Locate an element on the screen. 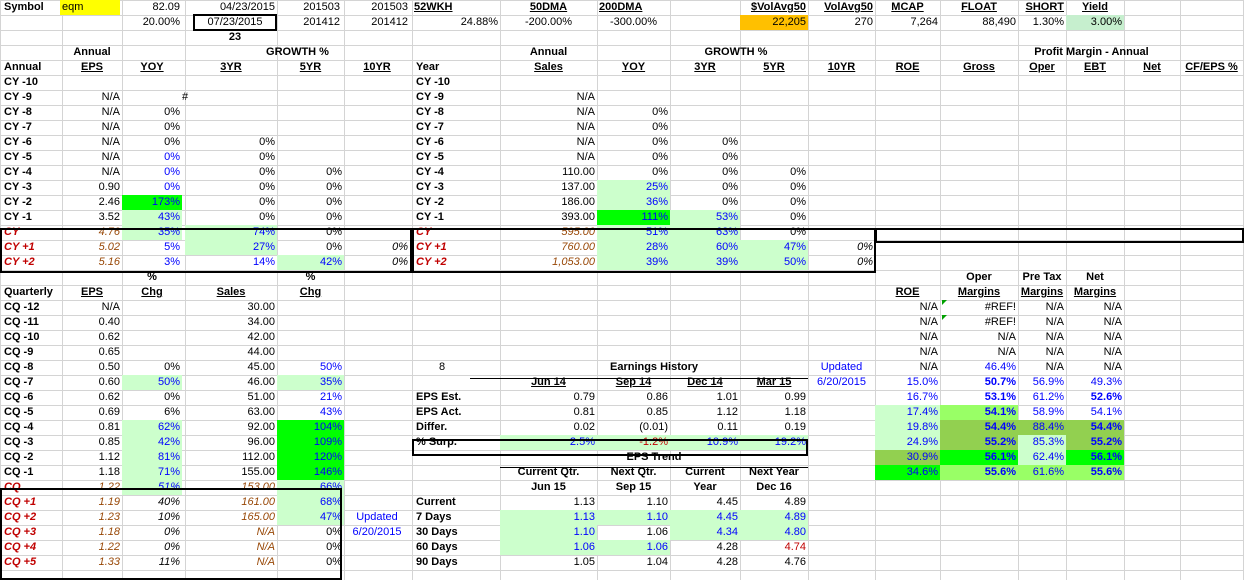  eh-value: 0.81 is located at coordinates (584, 412).